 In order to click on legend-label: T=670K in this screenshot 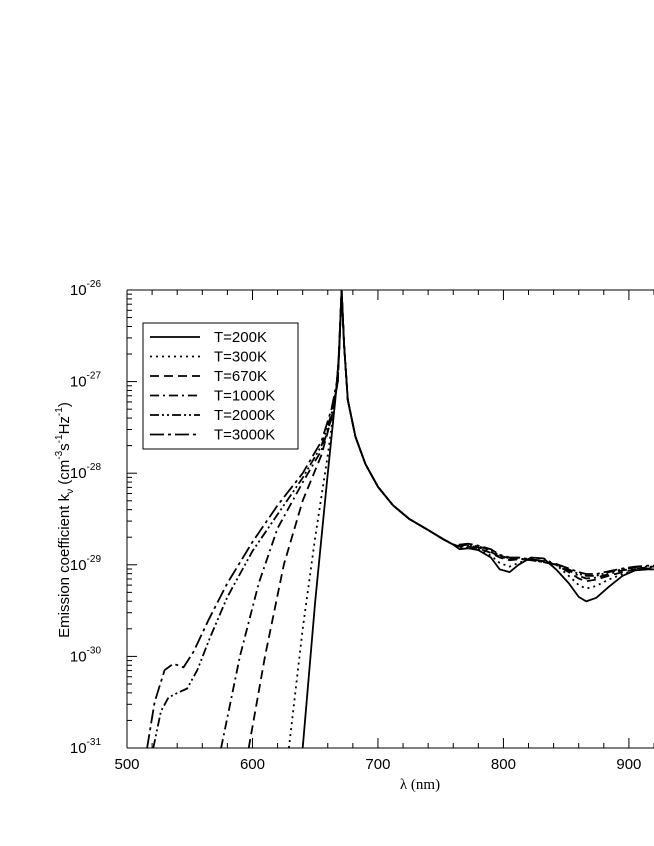, I will do `click(240, 376)`.